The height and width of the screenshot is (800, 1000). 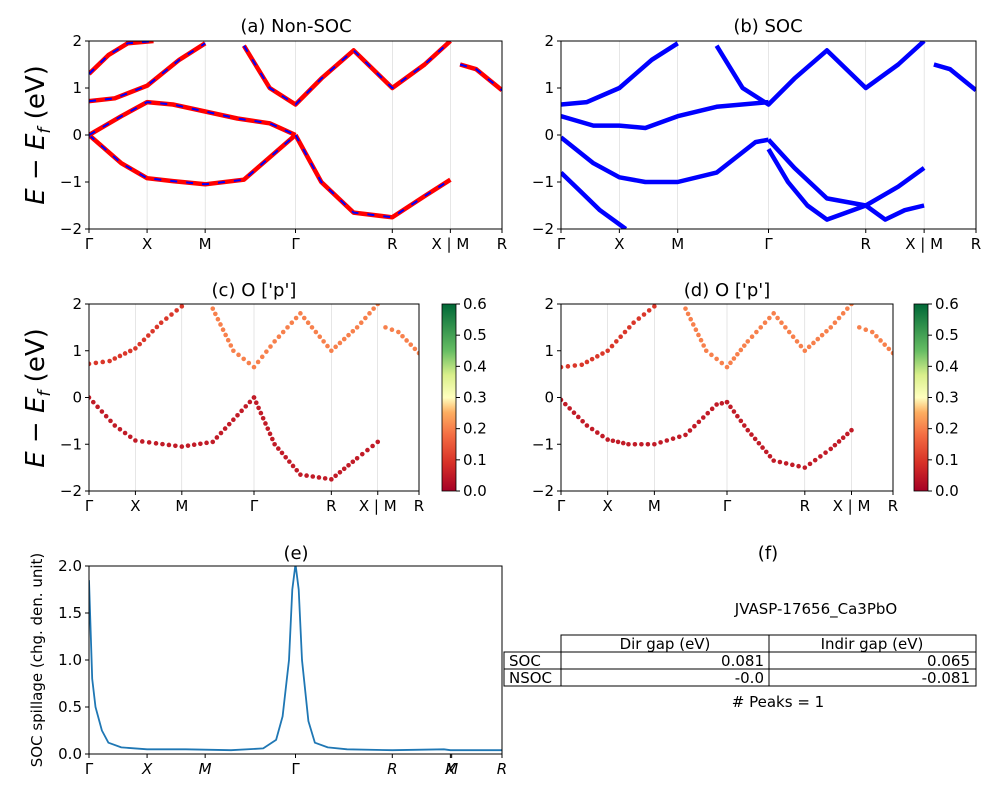 I want to click on y-tick-label: 2.0, so click(x=70, y=566).